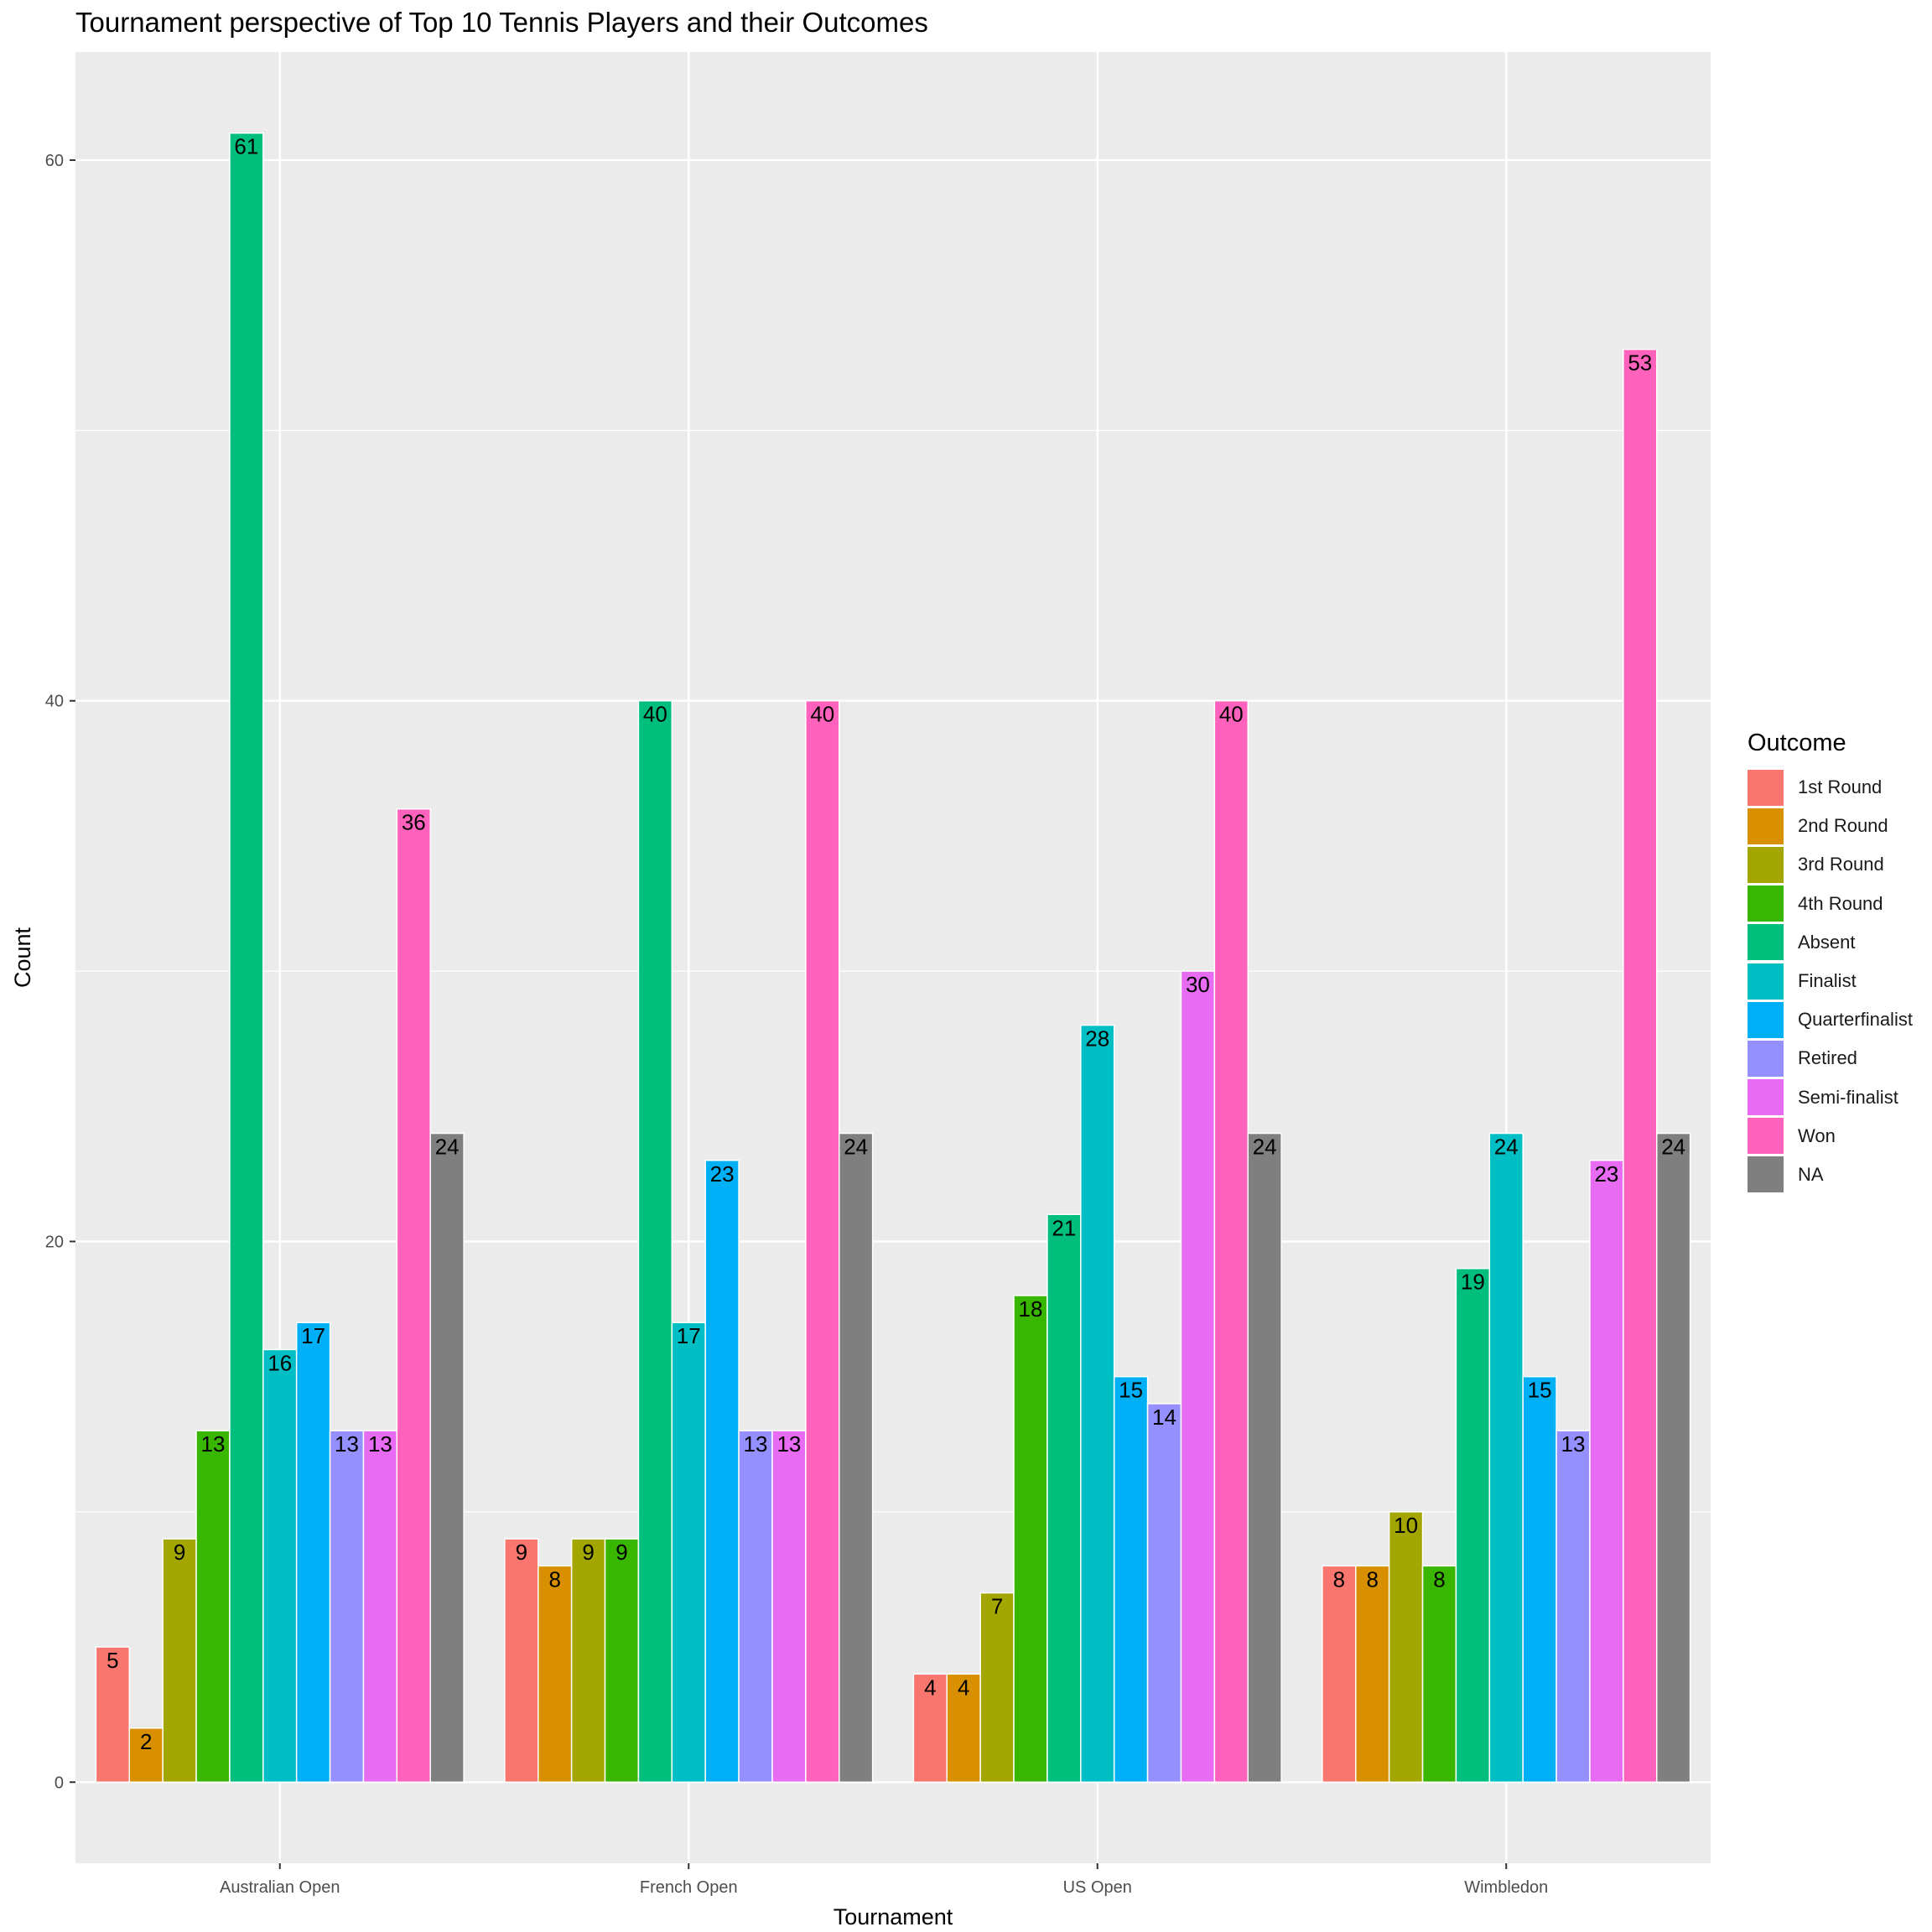 The image size is (1932, 1932). I want to click on x-tick-label: US Open, so click(1097, 1887).